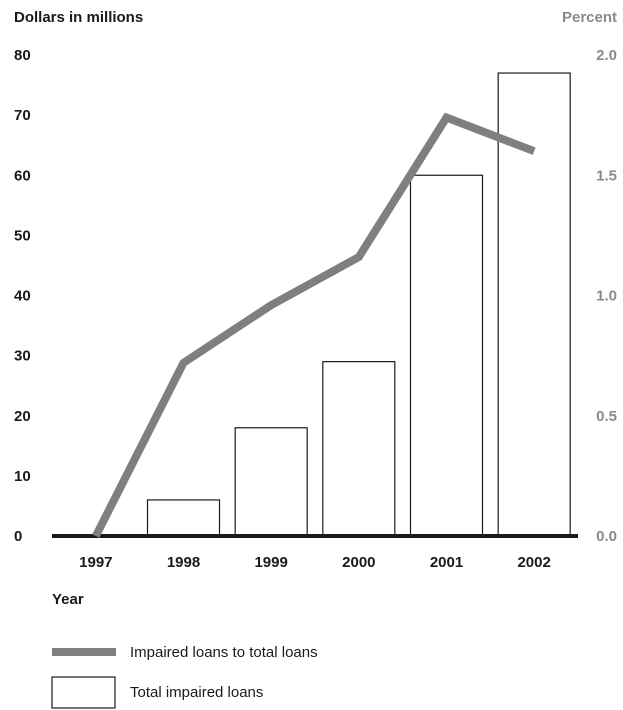 This screenshot has height=710, width=623. Describe the element at coordinates (315, 562) in the screenshot. I see `category-labels: 1997 1998 1999 2000 2001 2002` at that location.